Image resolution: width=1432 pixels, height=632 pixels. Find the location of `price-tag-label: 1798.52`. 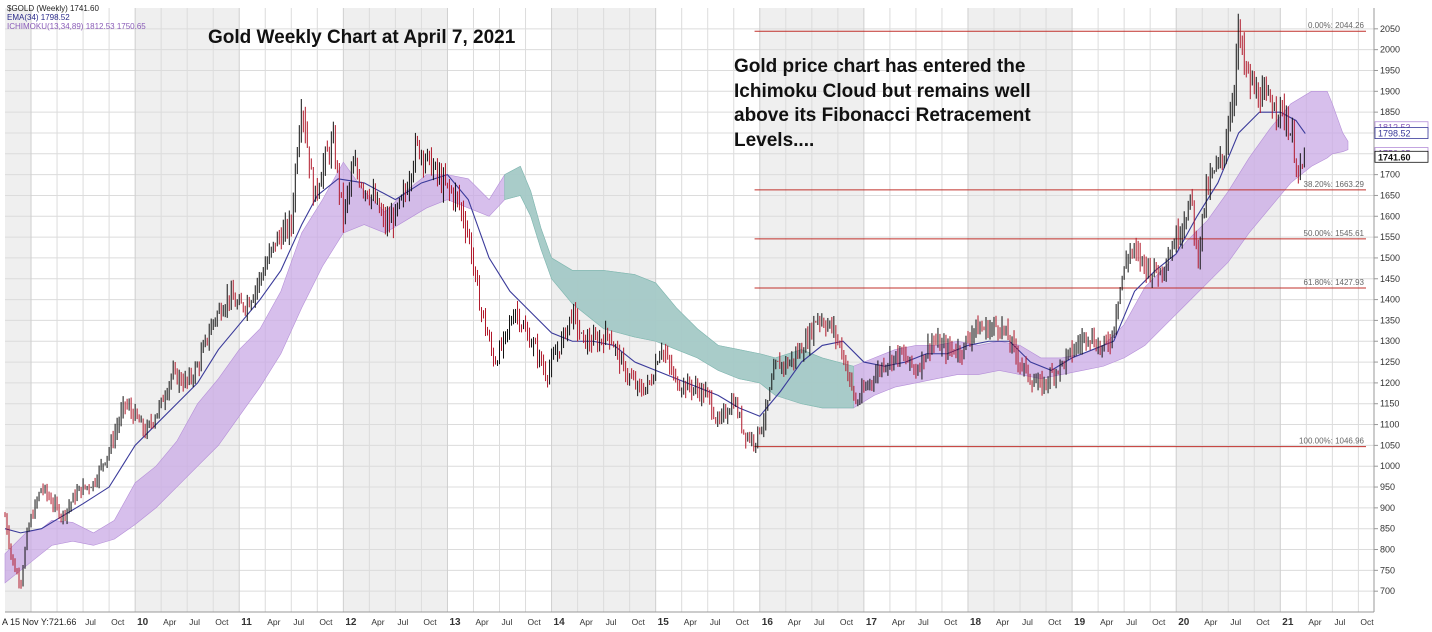

price-tag-label: 1798.52 is located at coordinates (1394, 134).